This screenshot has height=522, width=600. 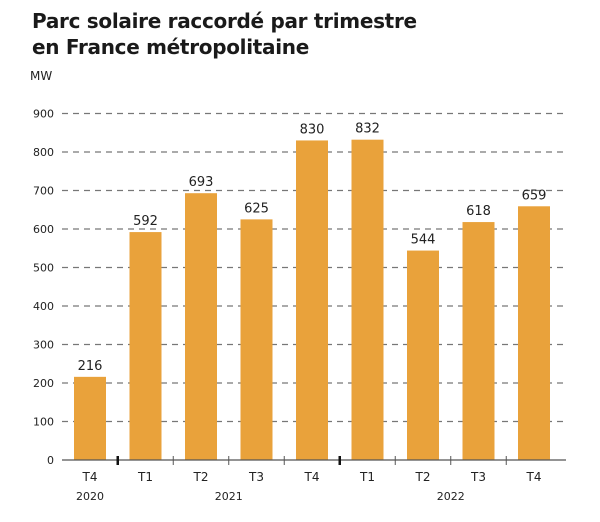 I want to click on y-tick-label: 500, so click(x=43, y=268).